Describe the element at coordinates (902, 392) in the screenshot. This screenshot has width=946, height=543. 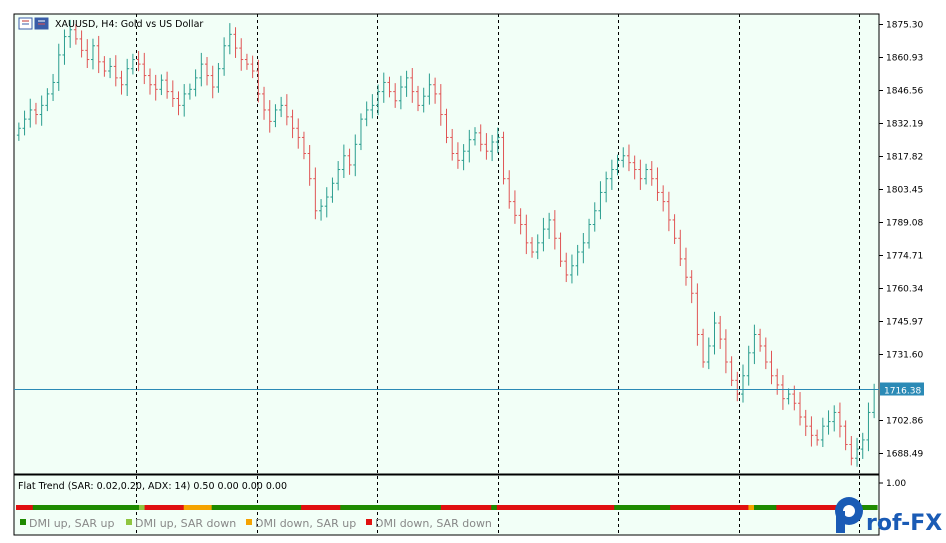
I see `current-price-label: 1716.38` at that location.